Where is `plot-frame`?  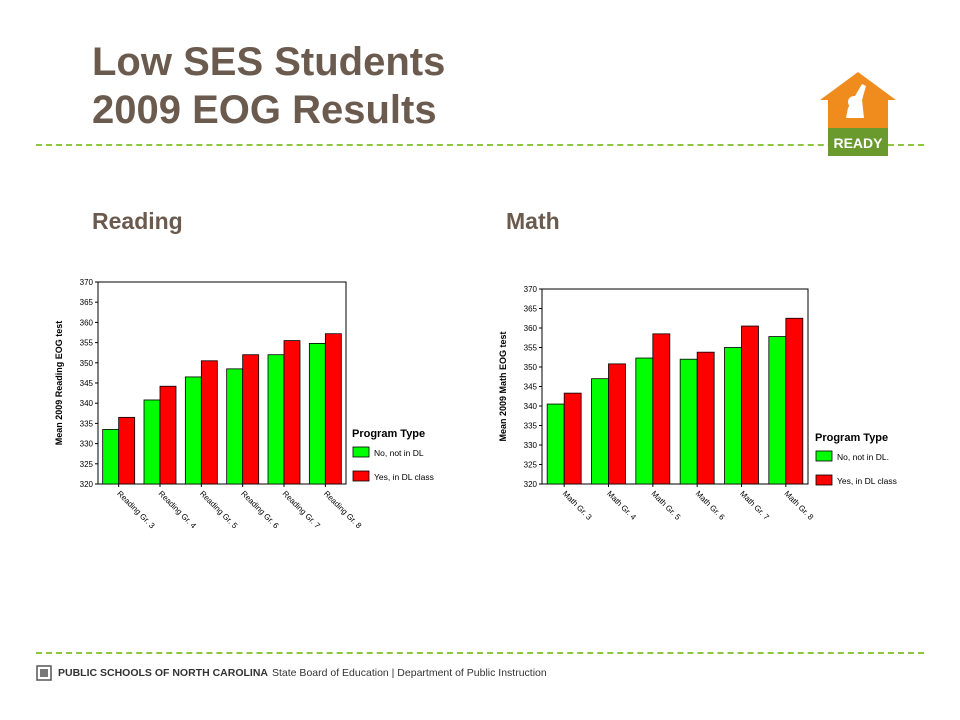
plot-frame is located at coordinates (675, 386).